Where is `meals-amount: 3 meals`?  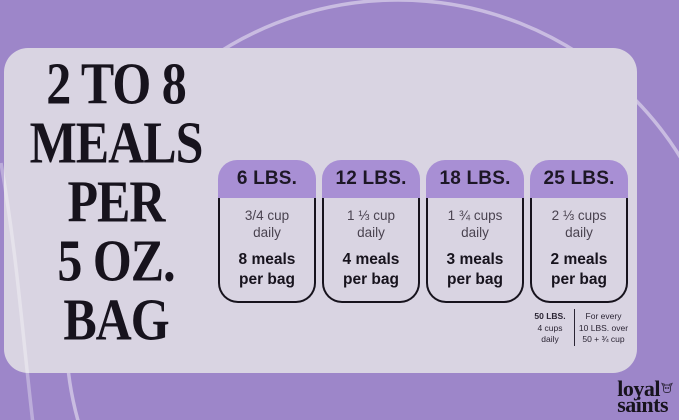 meals-amount: 3 meals is located at coordinates (475, 259).